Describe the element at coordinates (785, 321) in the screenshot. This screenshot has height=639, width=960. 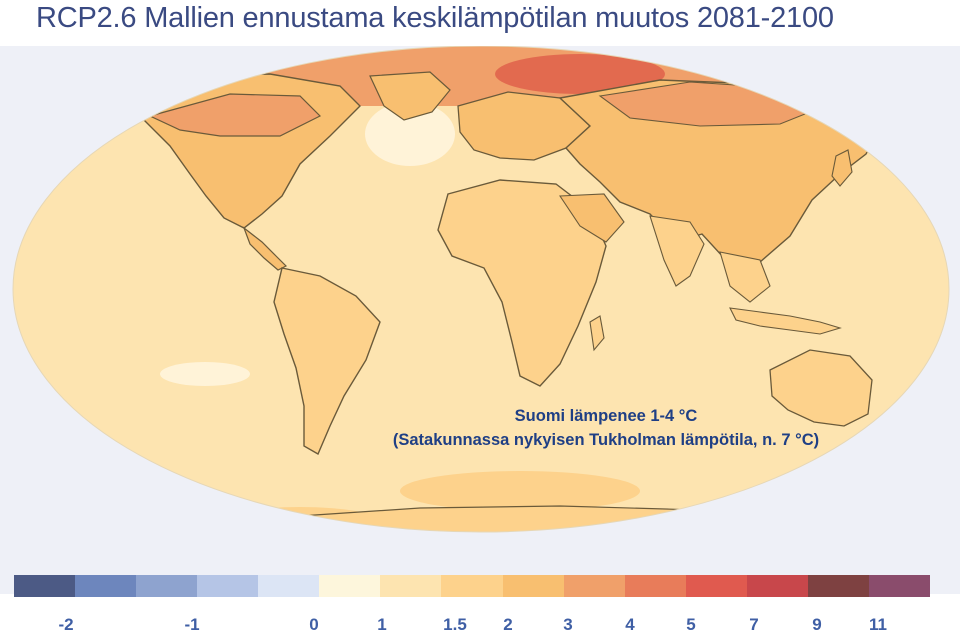
I see `land-indonesia` at that location.